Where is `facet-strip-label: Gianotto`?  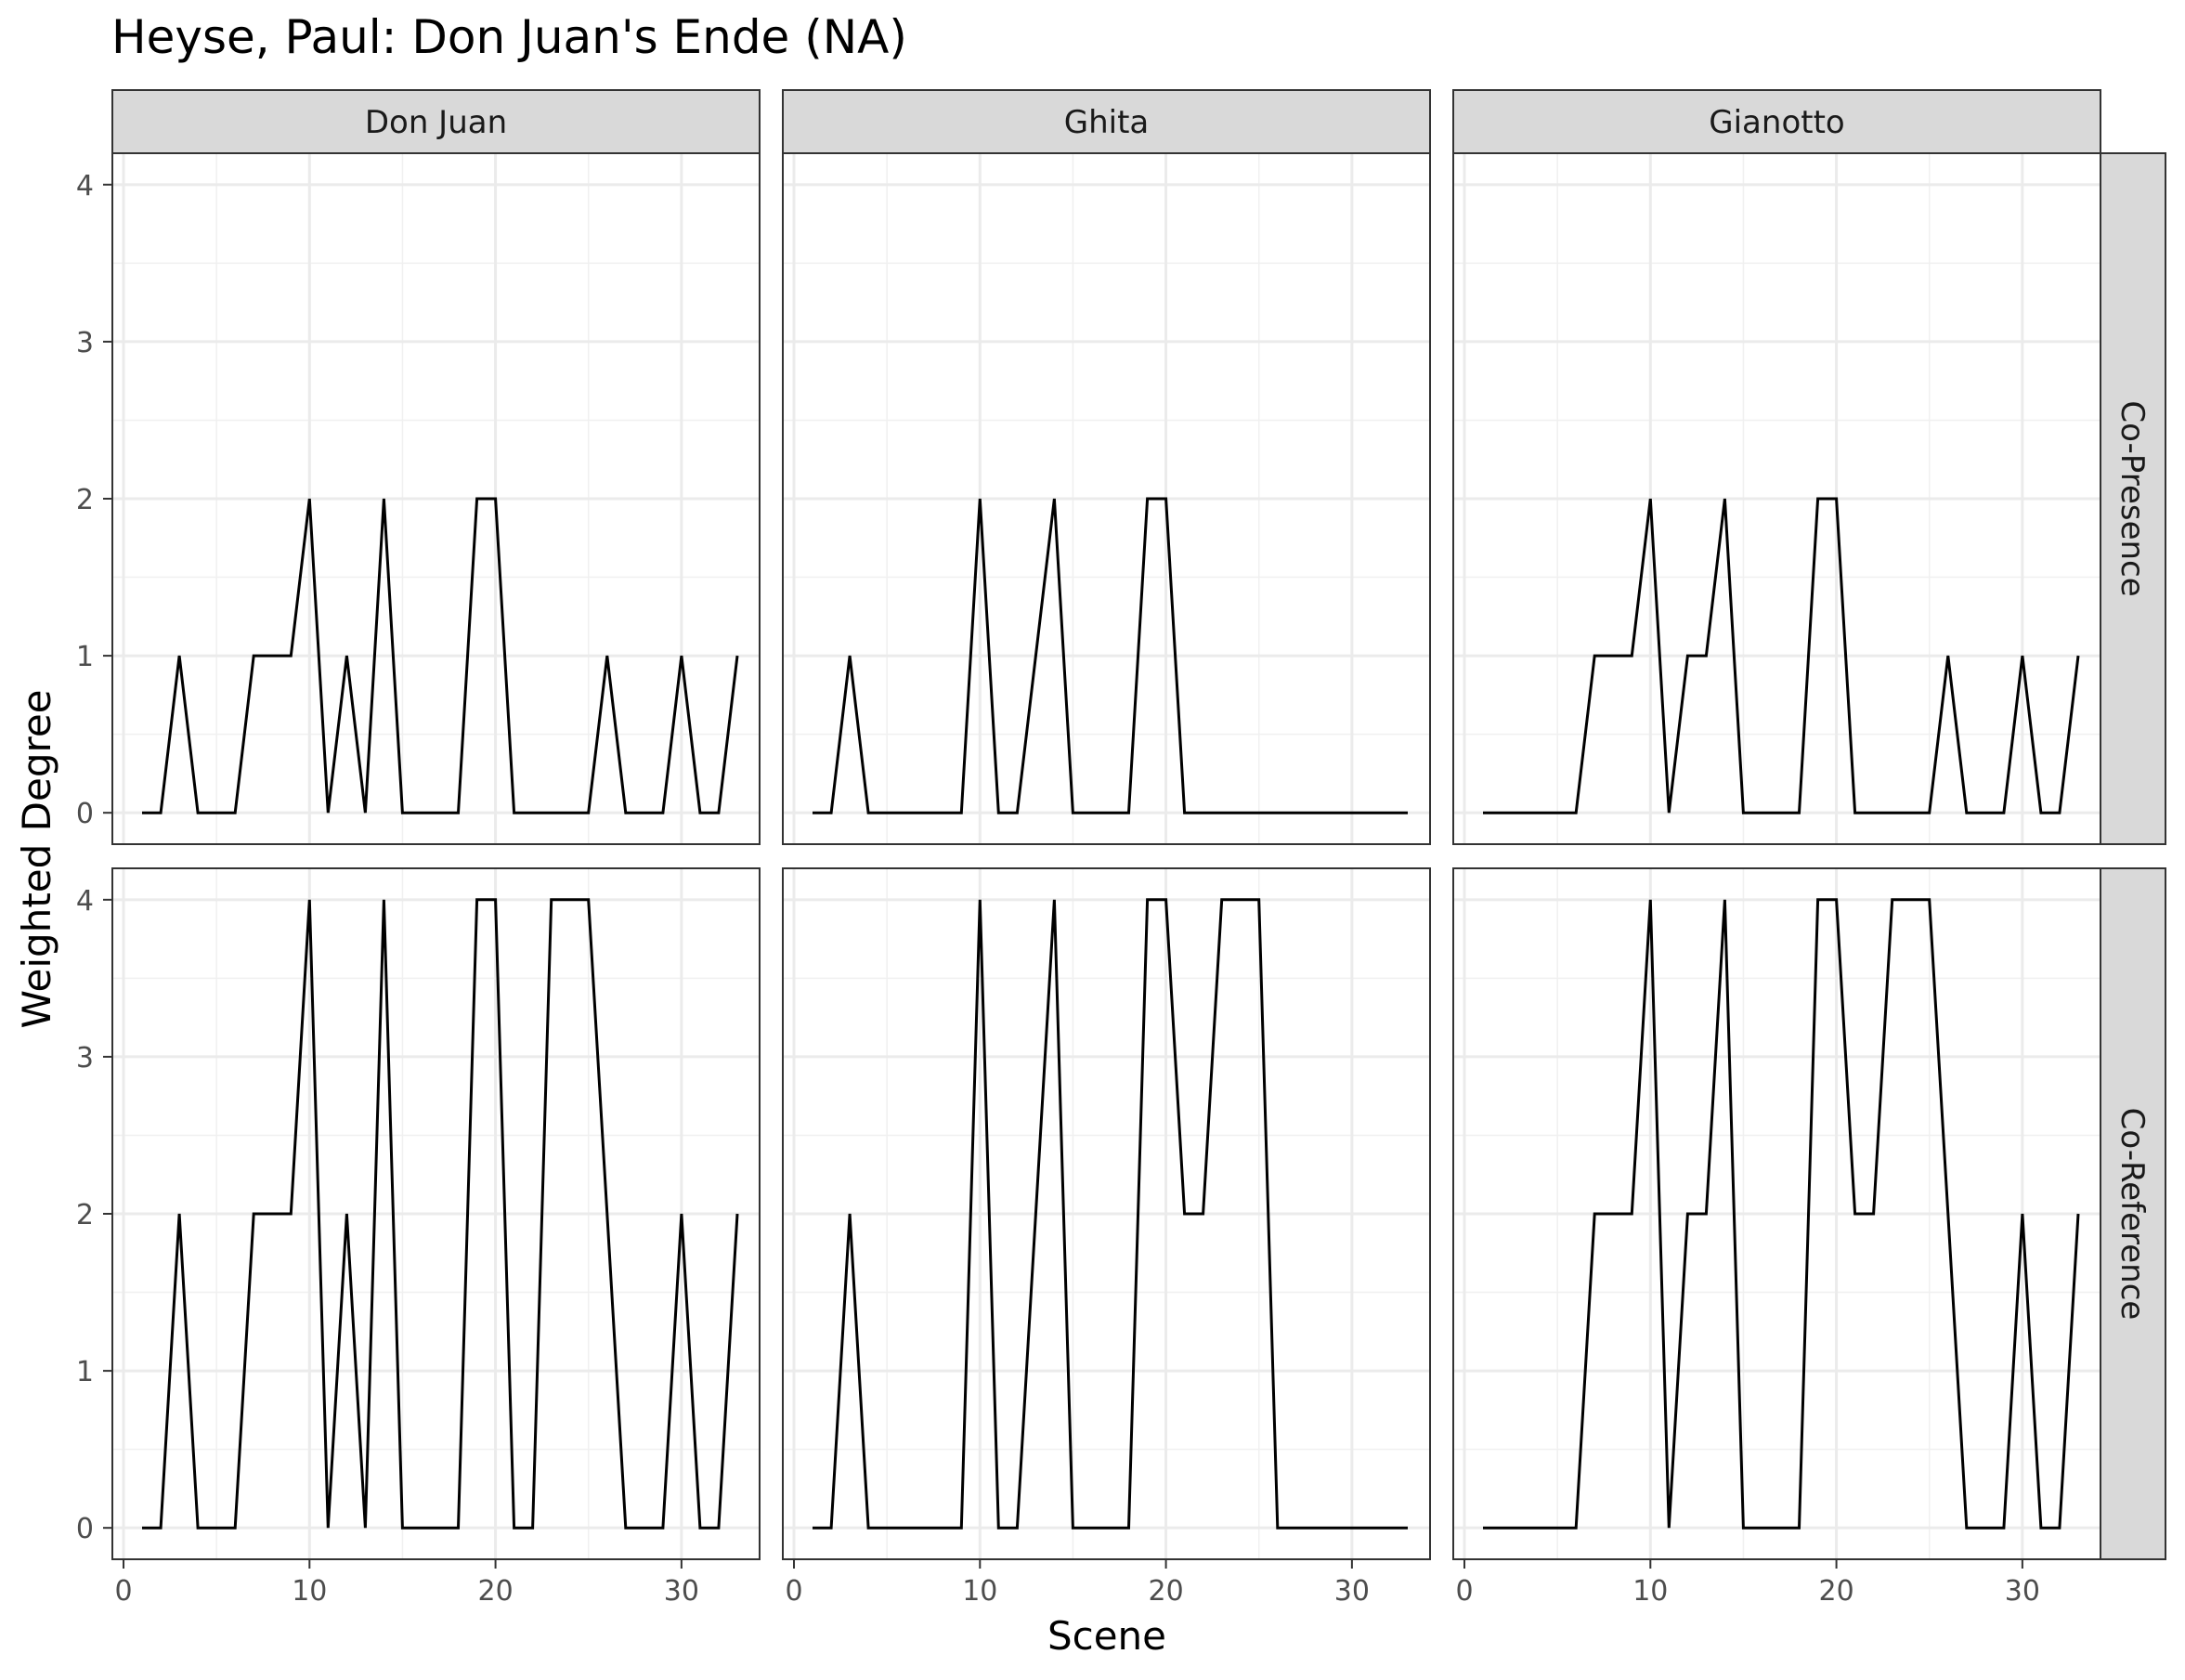 facet-strip-label: Gianotto is located at coordinates (1776, 122).